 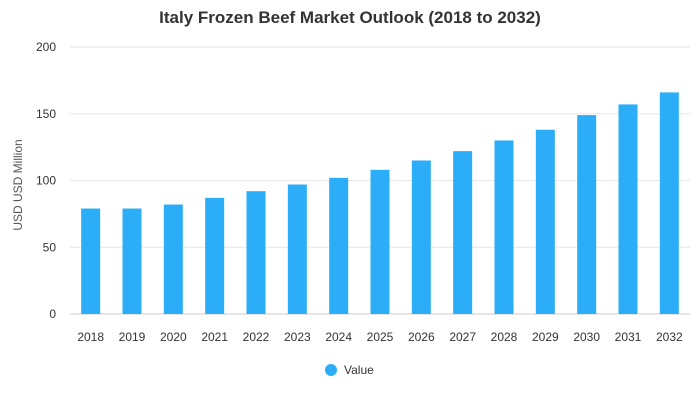 I want to click on legend-marker, so click(x=331, y=370).